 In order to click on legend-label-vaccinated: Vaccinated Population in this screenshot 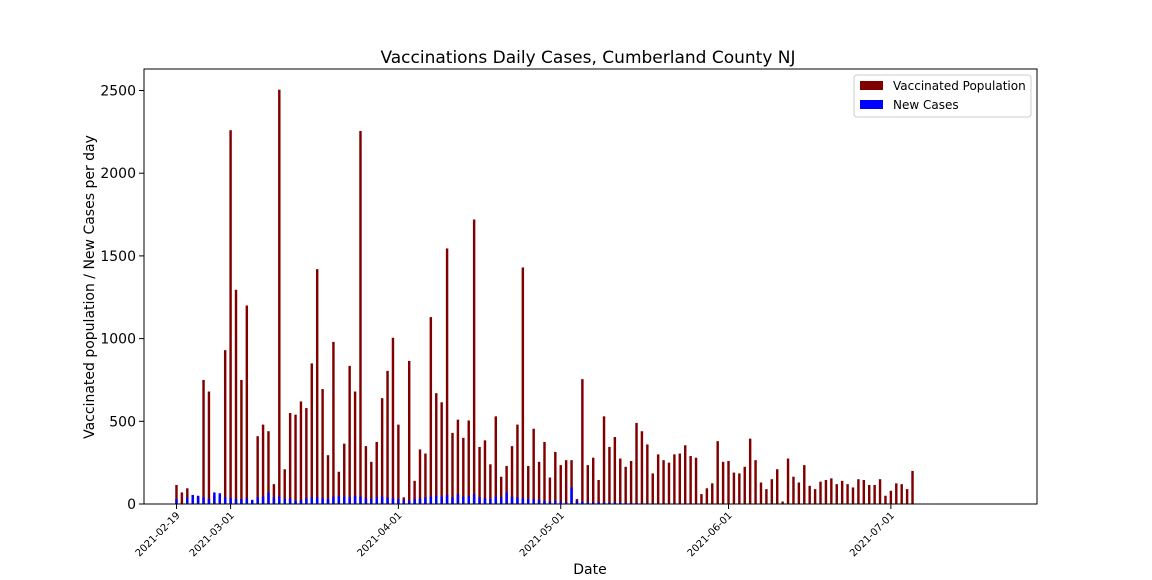, I will do `click(959, 86)`.